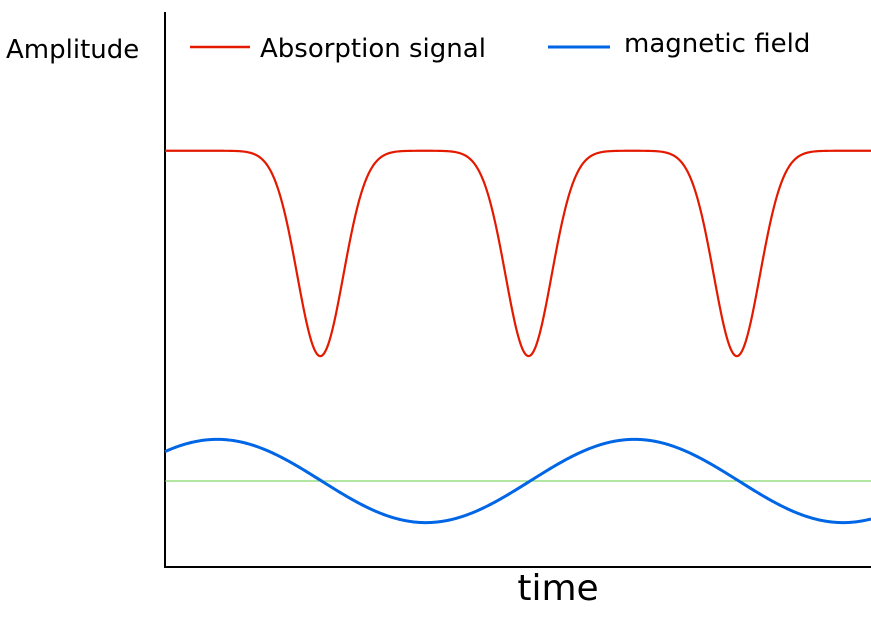  Describe the element at coordinates (717, 44) in the screenshot. I see `legend-label-magnetic-field: magnetic field` at that location.